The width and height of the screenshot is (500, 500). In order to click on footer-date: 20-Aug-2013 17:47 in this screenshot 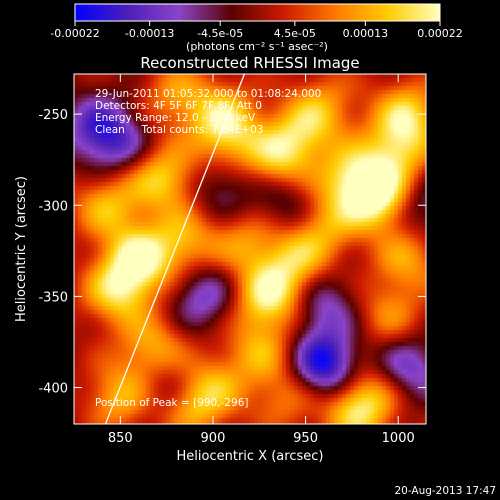, I will do `click(445, 491)`.